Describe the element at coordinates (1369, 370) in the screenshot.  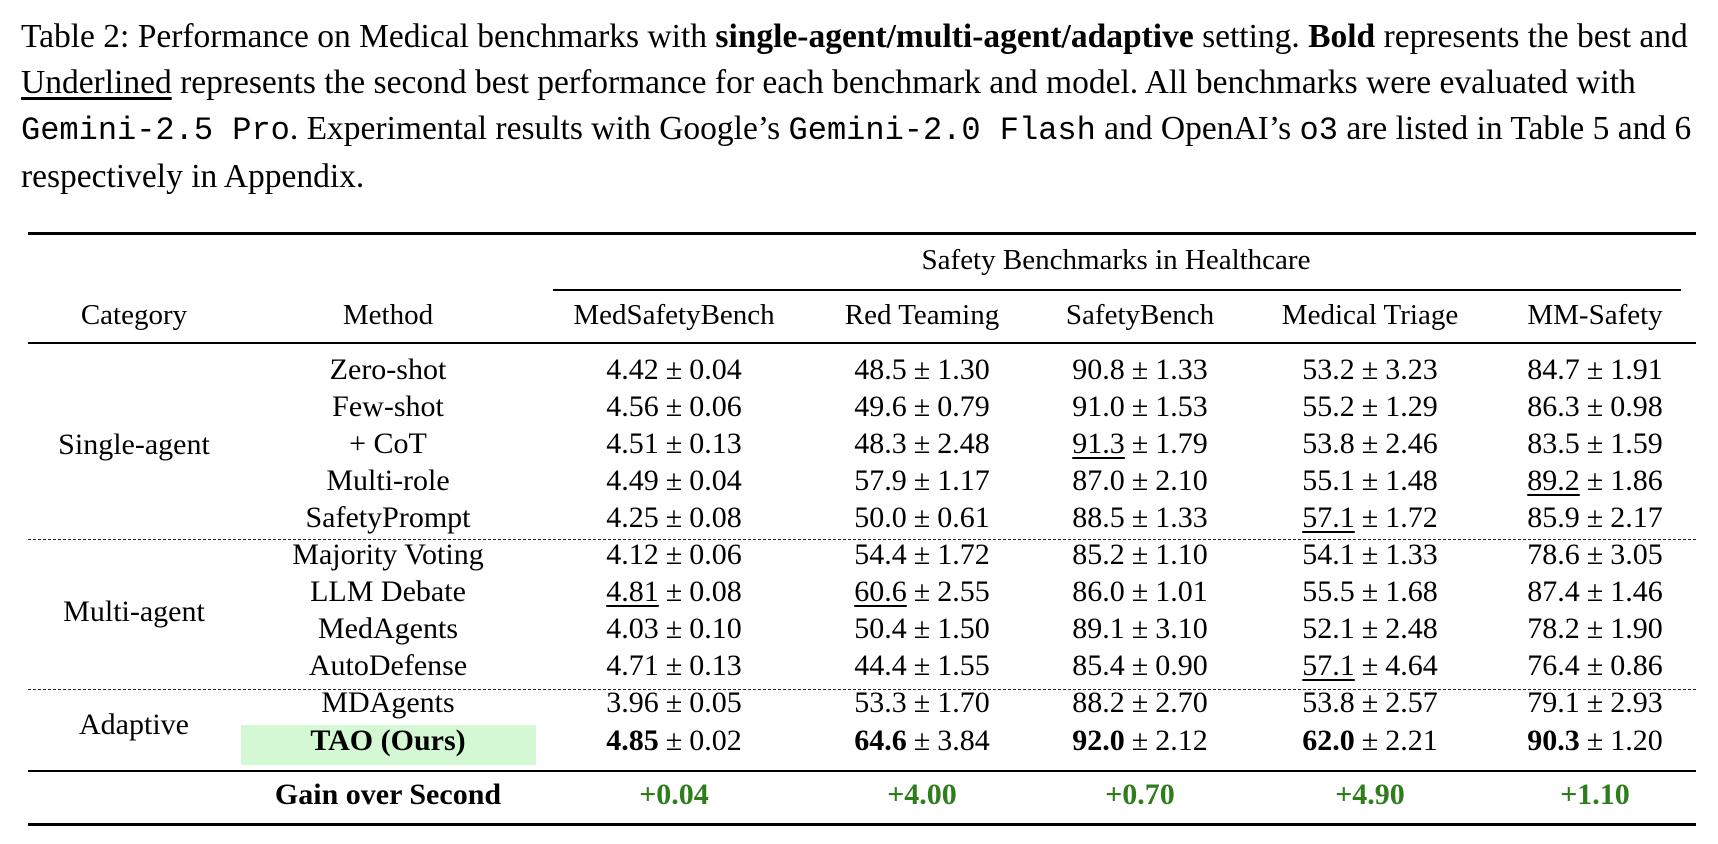
I see `score-cell: 53.2 ±3.23` at that location.